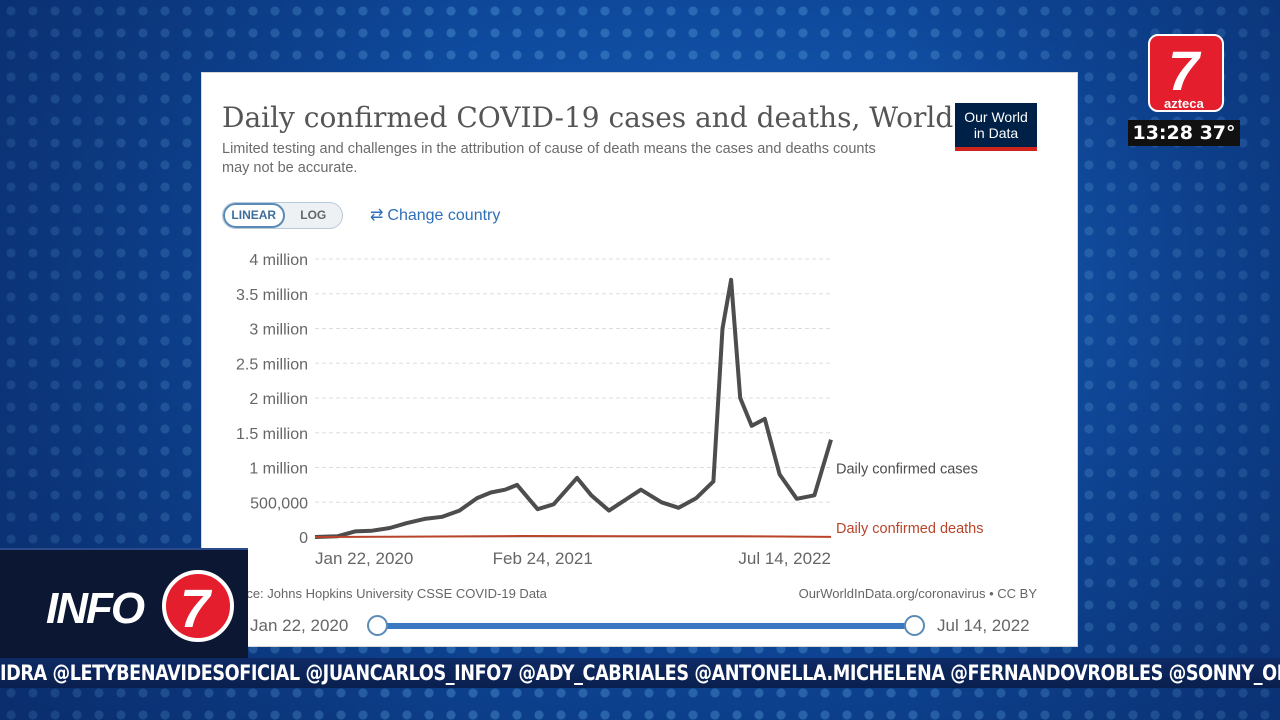 The height and width of the screenshot is (720, 1280). I want to click on y-tick-label: 1 million, so click(278, 469).